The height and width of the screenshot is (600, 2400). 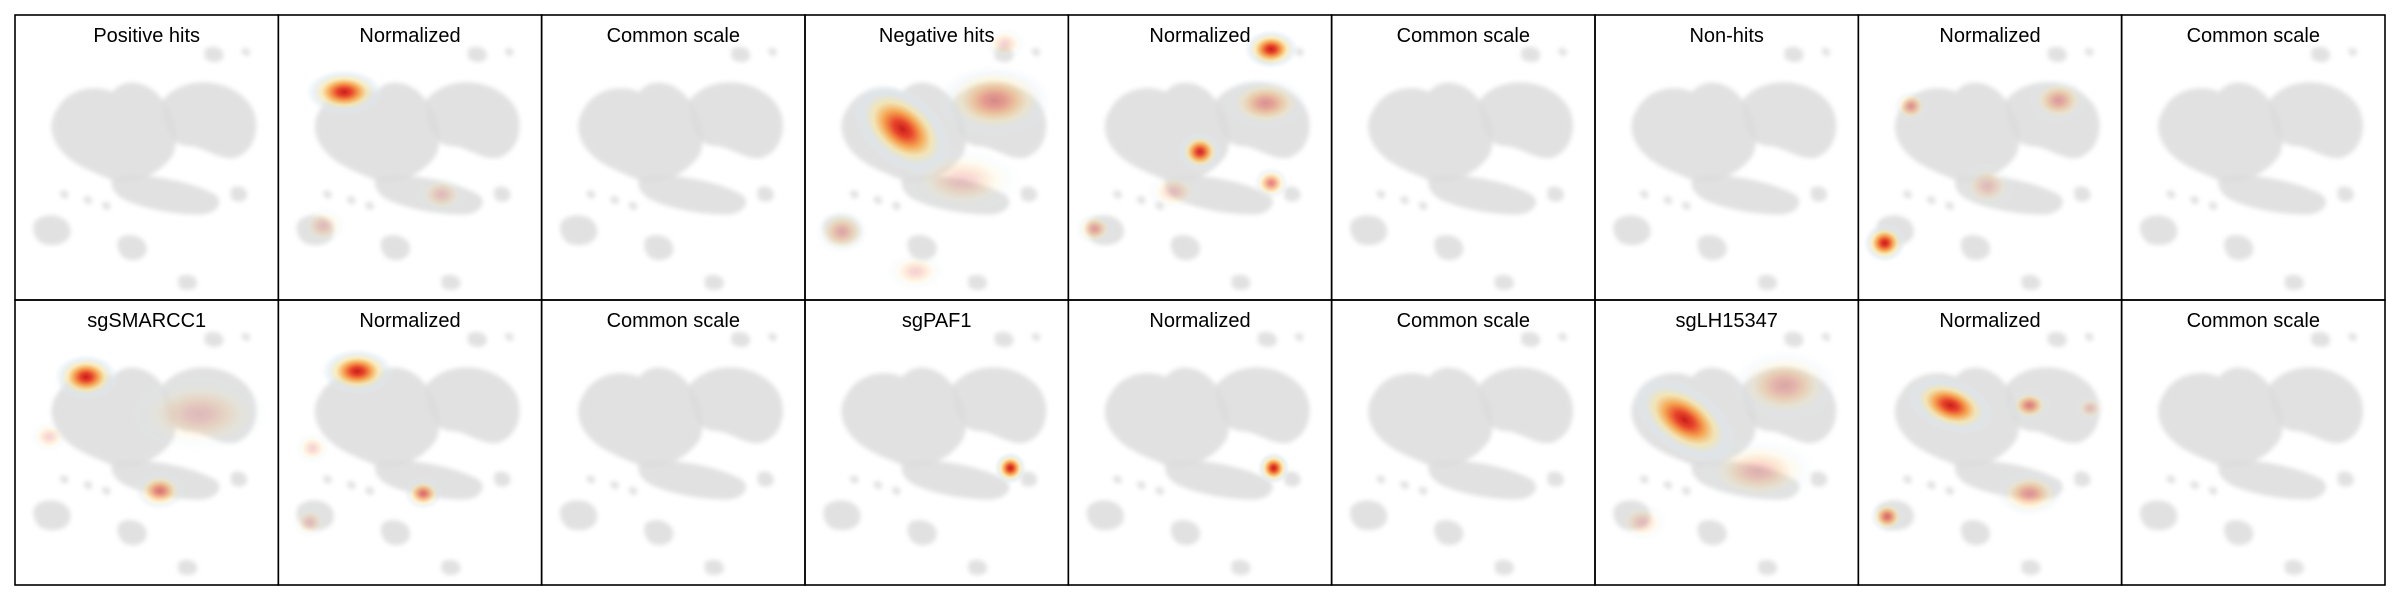 What do you see at coordinates (1989, 36) in the screenshot?
I see `panel-title: Normalized` at bounding box center [1989, 36].